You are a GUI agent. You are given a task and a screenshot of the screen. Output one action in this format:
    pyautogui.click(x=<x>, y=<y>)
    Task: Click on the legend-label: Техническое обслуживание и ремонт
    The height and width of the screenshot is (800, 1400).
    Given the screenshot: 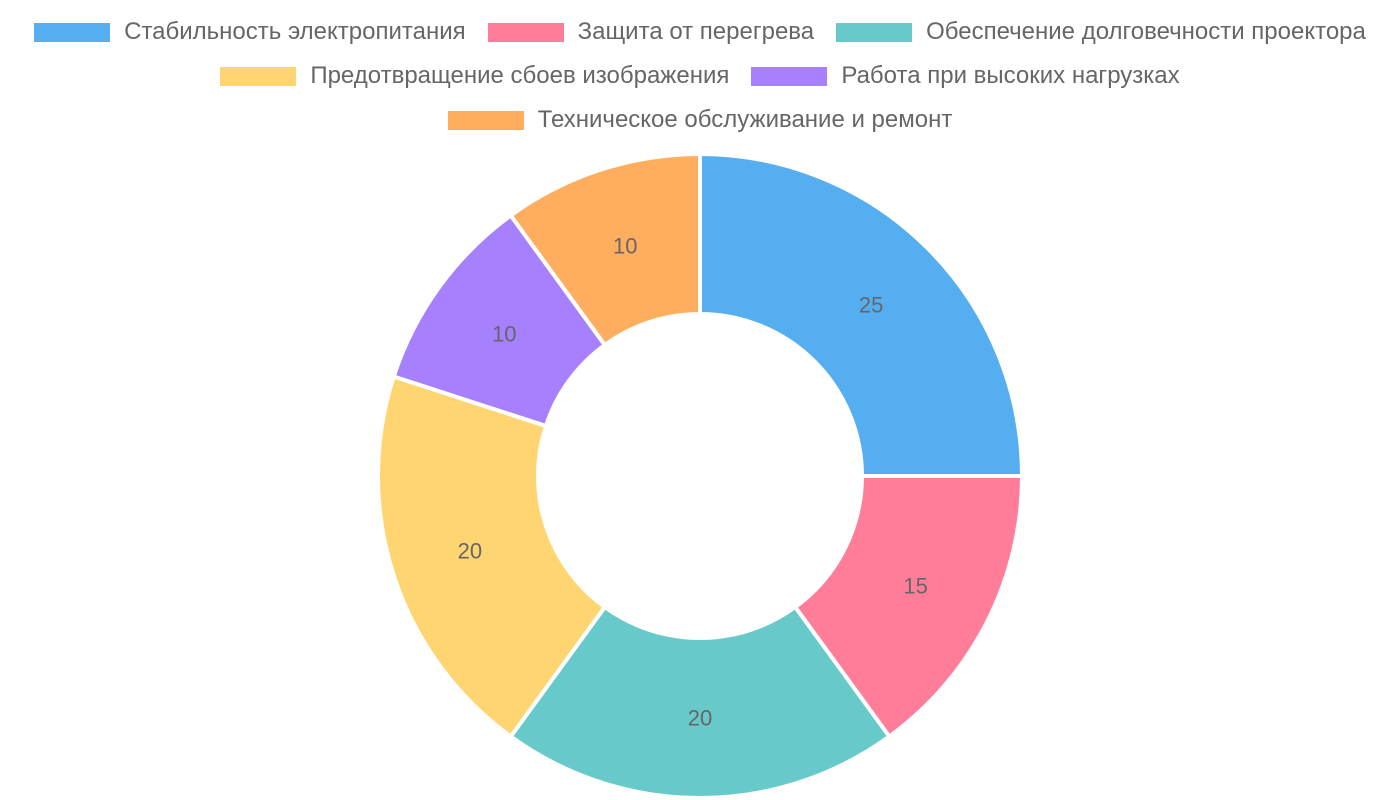 What is the action you would take?
    pyautogui.click(x=745, y=119)
    